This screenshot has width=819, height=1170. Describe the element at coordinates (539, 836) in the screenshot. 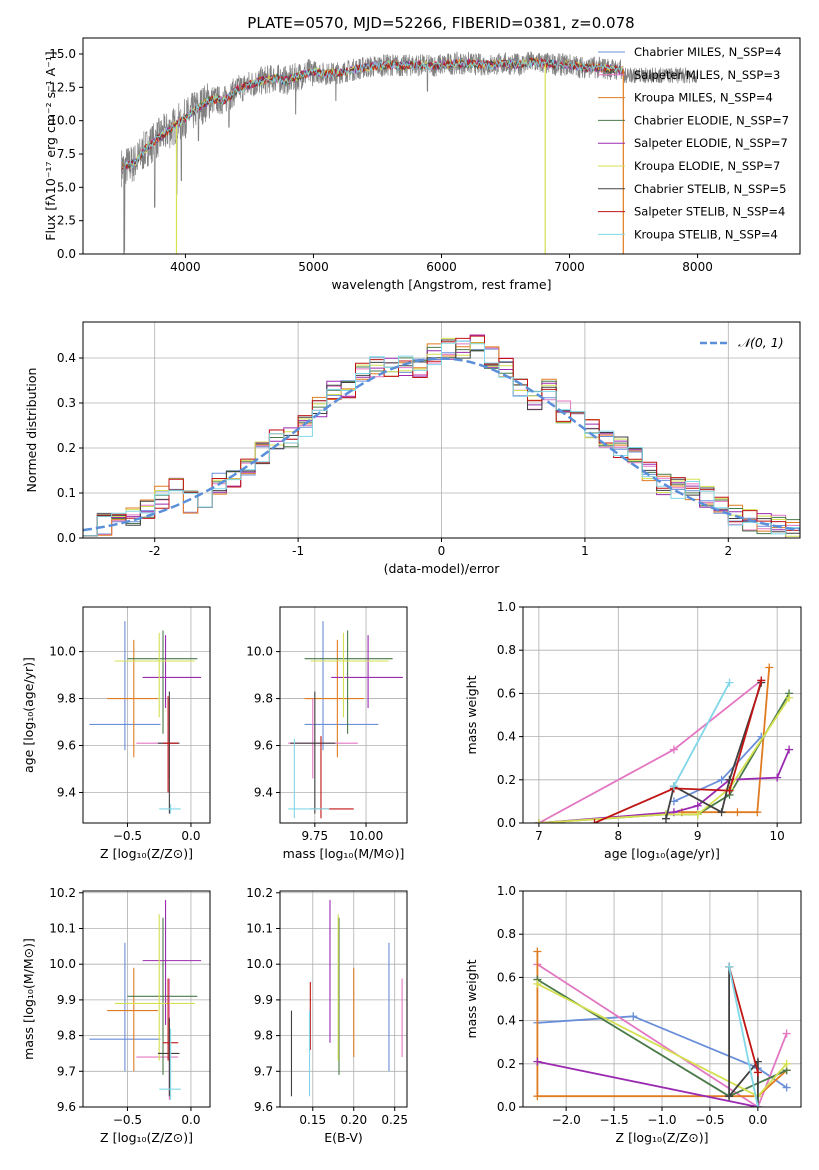

I see `x-tick-label: 7` at that location.